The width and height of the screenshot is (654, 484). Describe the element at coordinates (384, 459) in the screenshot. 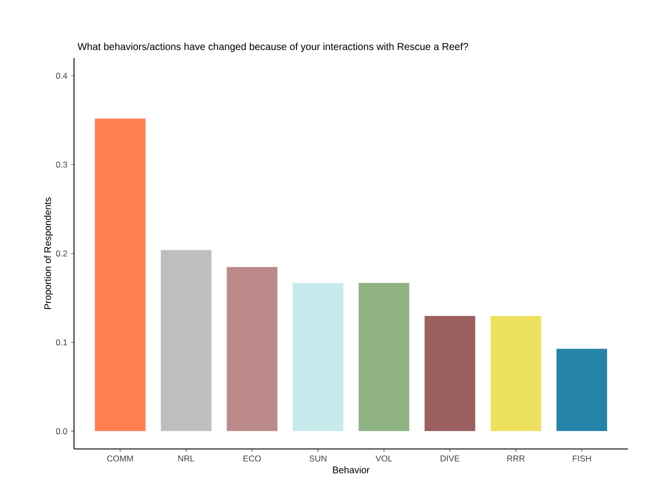

I see `x-tick-label: VOL` at that location.